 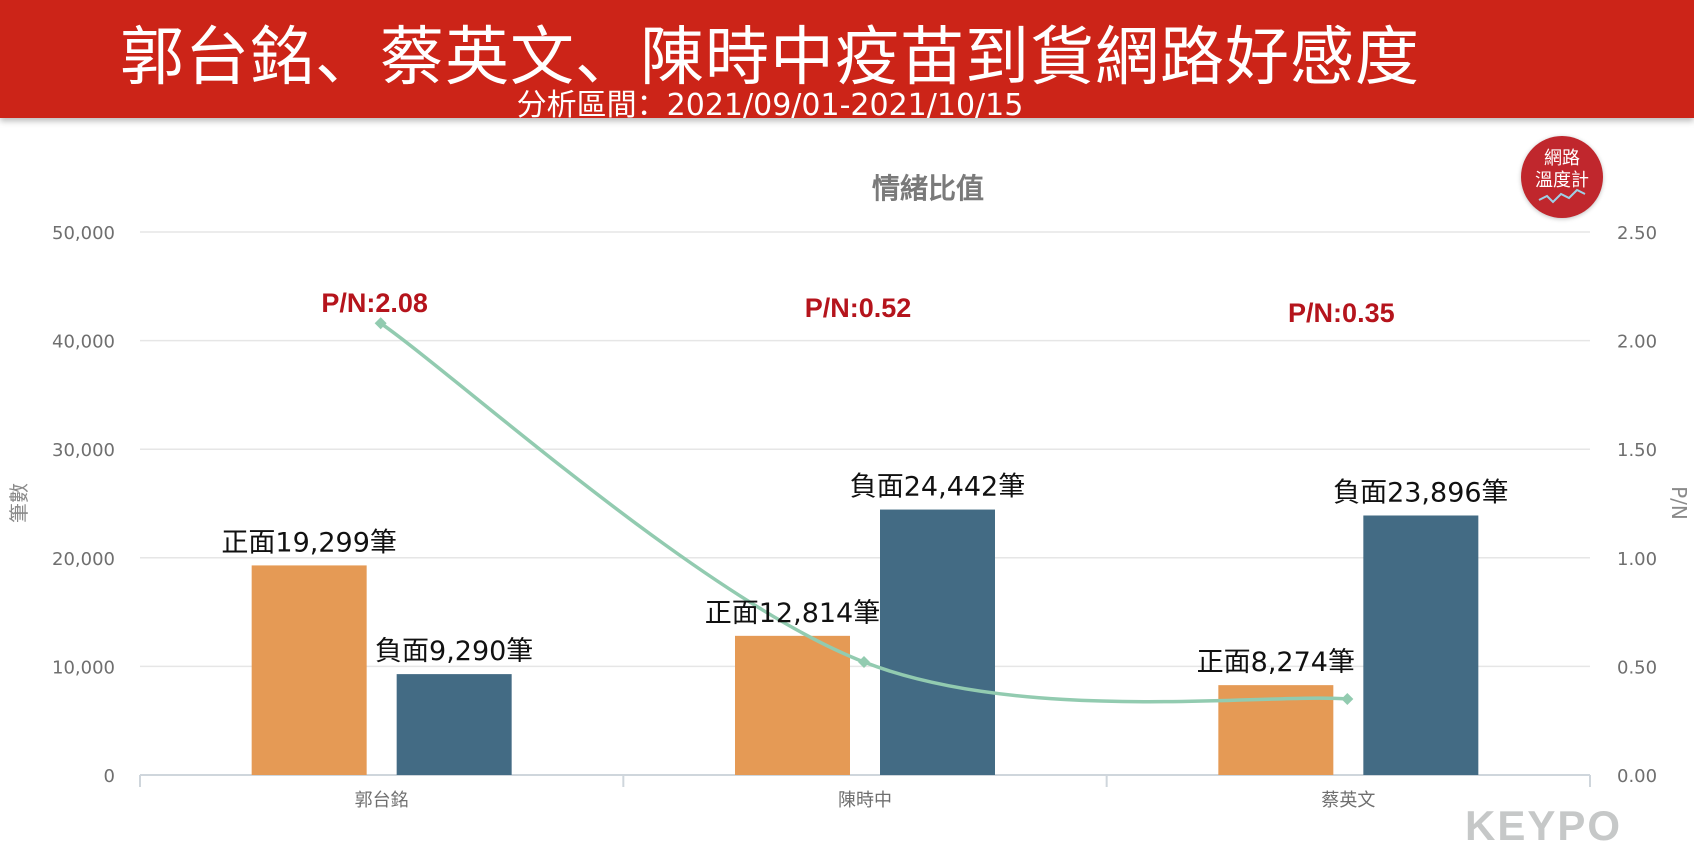 What do you see at coordinates (1420, 492) in the screenshot?
I see `negative-data-label: 負面23,896筆` at bounding box center [1420, 492].